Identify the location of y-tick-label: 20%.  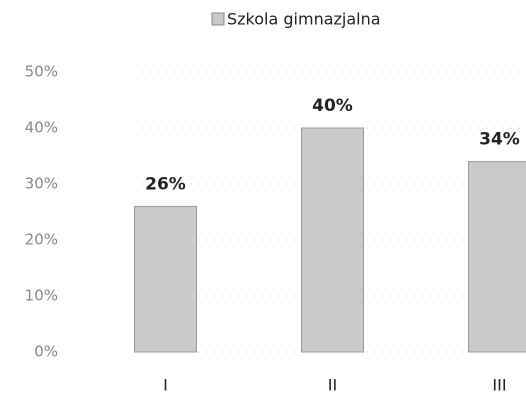
(41, 240).